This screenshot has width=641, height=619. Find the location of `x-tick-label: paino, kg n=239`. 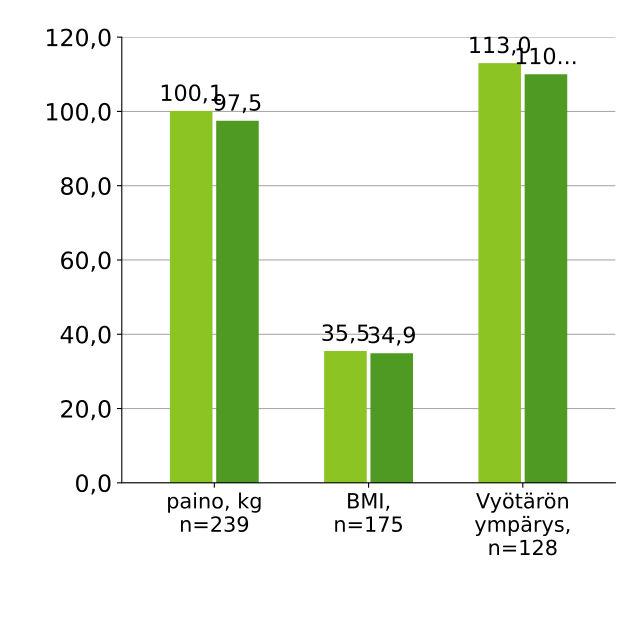

x-tick-label: paino, kg n=239 is located at coordinates (214, 512).